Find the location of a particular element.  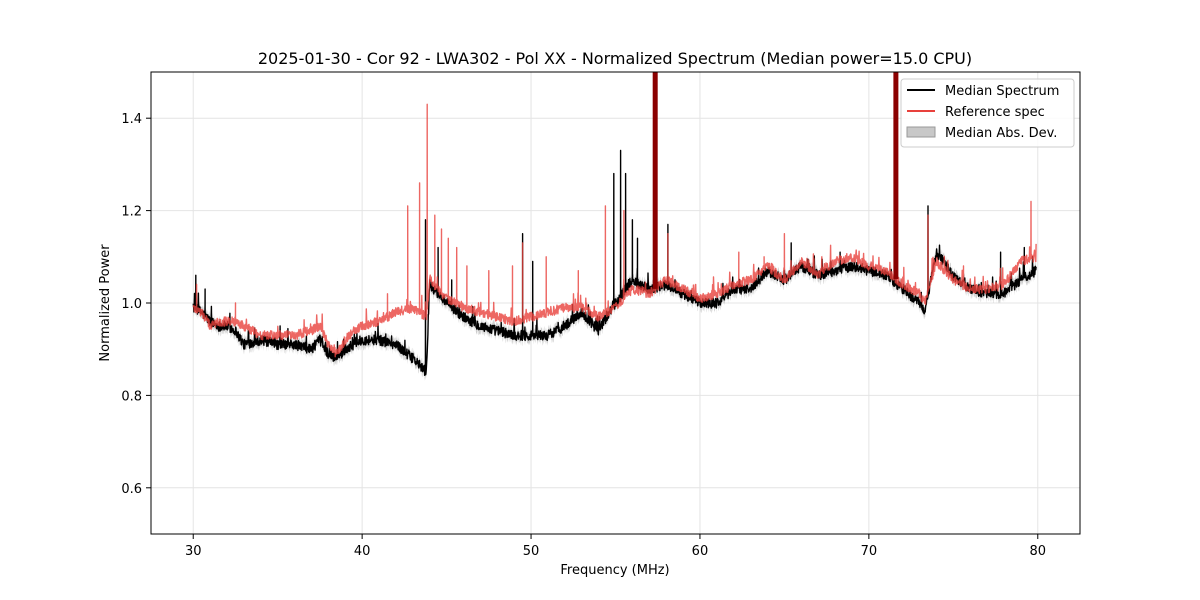

y-tick-label: 1.4 is located at coordinates (131, 119).